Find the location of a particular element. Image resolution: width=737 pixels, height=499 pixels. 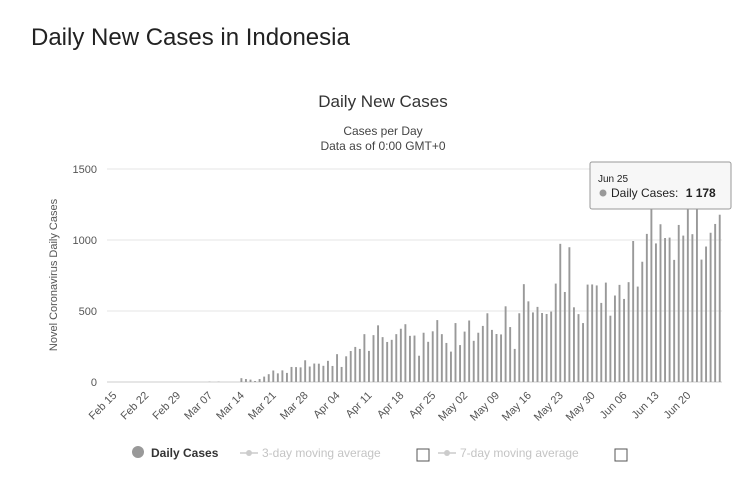

checkbox-3-day-average is located at coordinates (423, 455).